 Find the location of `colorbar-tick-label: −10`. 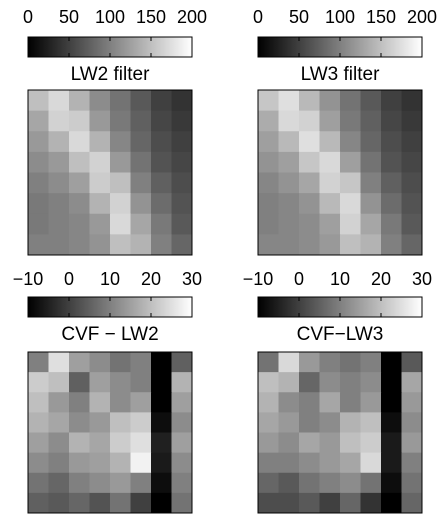

colorbar-tick-label: −10 is located at coordinates (258, 279).